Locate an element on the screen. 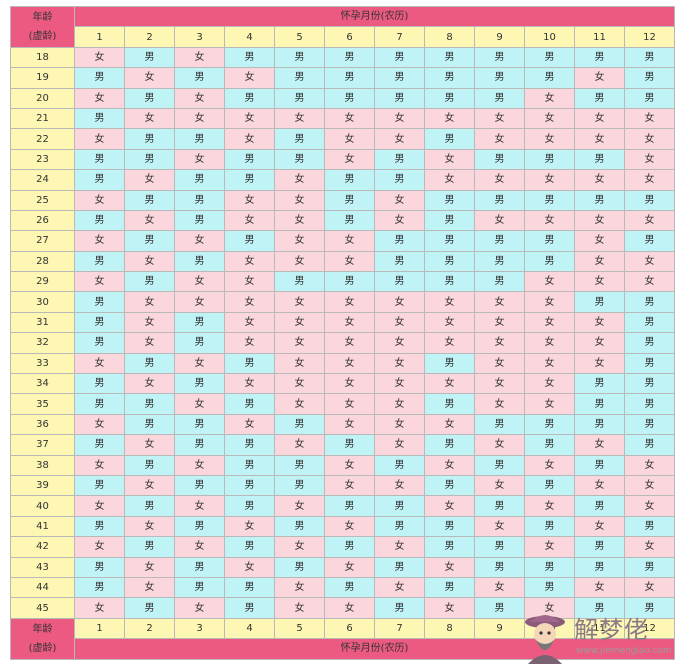 The height and width of the screenshot is (671, 690). footer-month-12: 12 is located at coordinates (649, 628).